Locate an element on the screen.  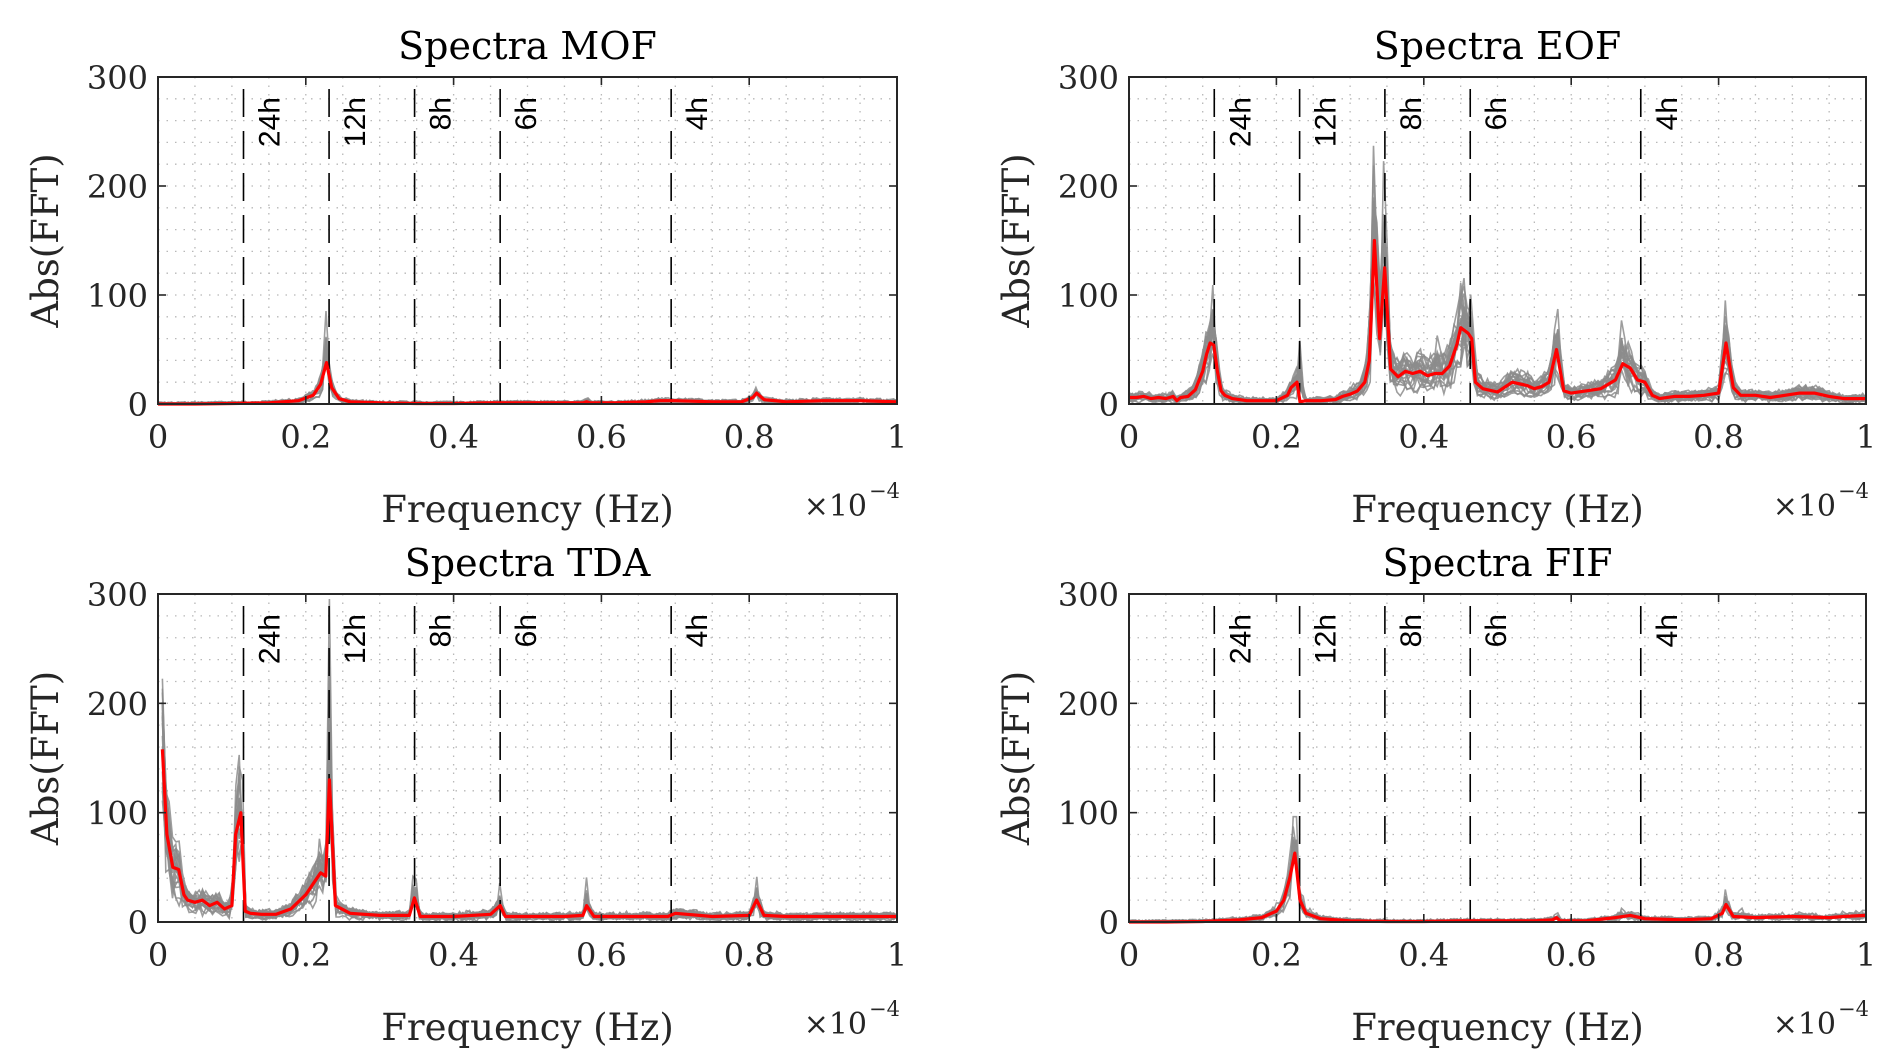
chart-title: Spectra TDA is located at coordinates (528, 563).